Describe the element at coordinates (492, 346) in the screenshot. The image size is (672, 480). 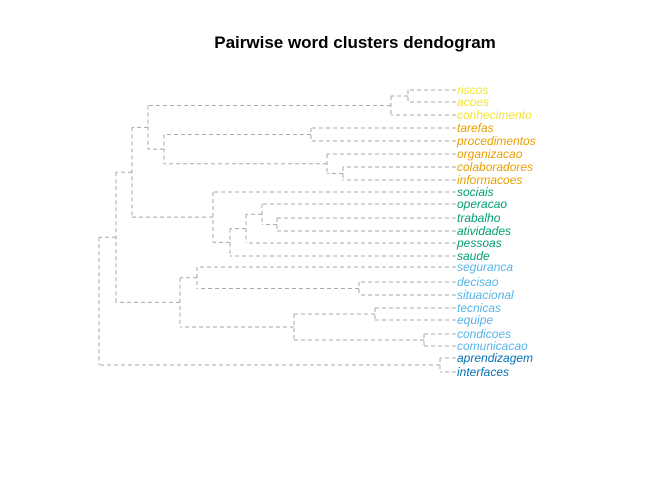
I see `leaf-label-comunicacao: comunicacao` at that location.